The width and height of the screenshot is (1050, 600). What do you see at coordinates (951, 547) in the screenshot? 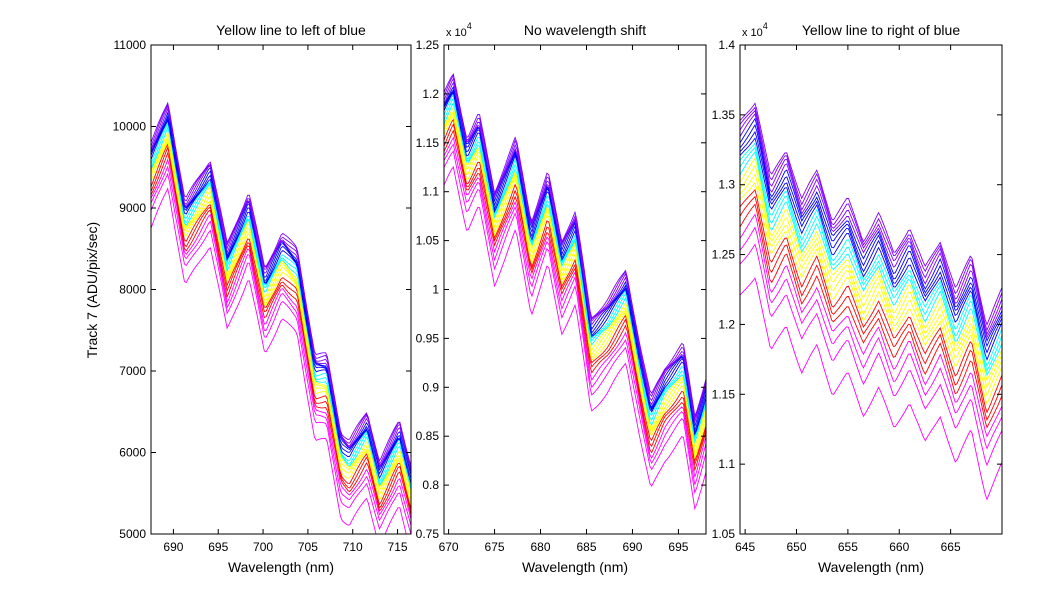
I see `x-tick-label: 665` at bounding box center [951, 547].